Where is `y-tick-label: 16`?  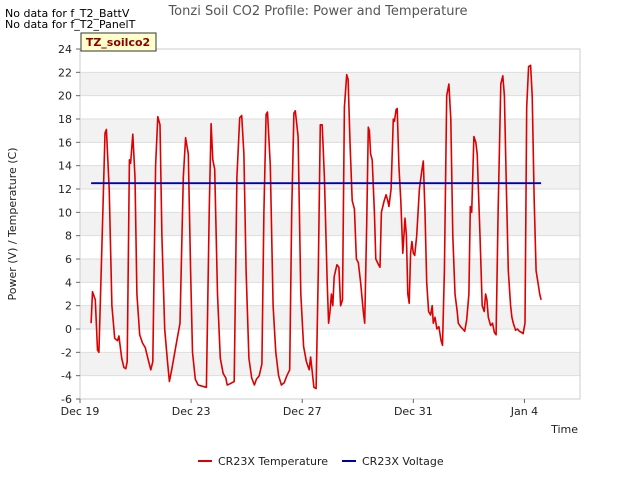 y-tick-label: 16 is located at coordinates (65, 142).